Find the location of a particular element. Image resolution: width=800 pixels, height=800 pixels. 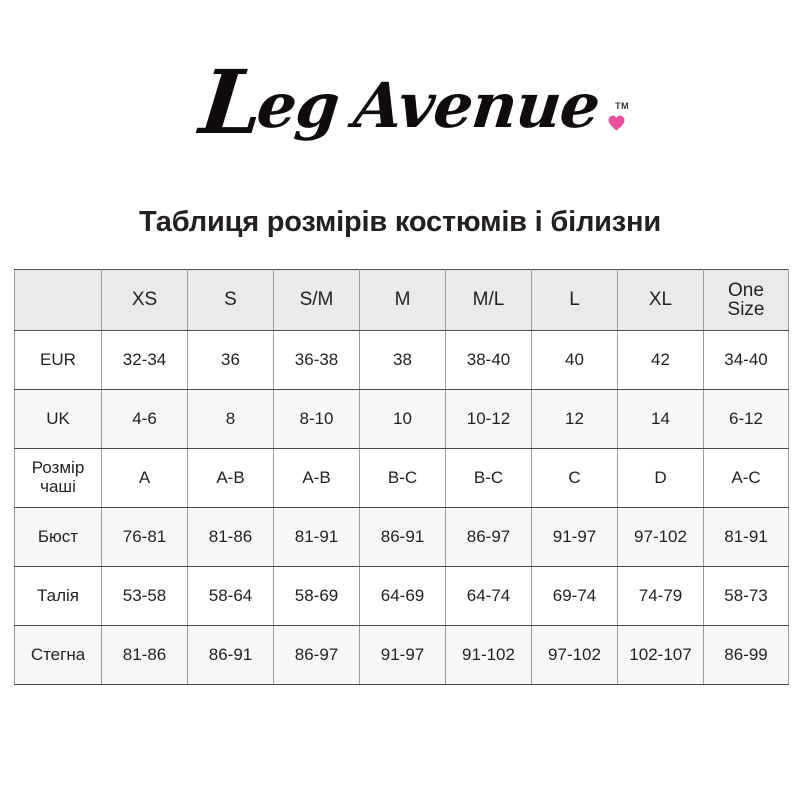

table-row: Розмір чаші A A-B A-B B-C B-C C D A-C is located at coordinates (401, 478).